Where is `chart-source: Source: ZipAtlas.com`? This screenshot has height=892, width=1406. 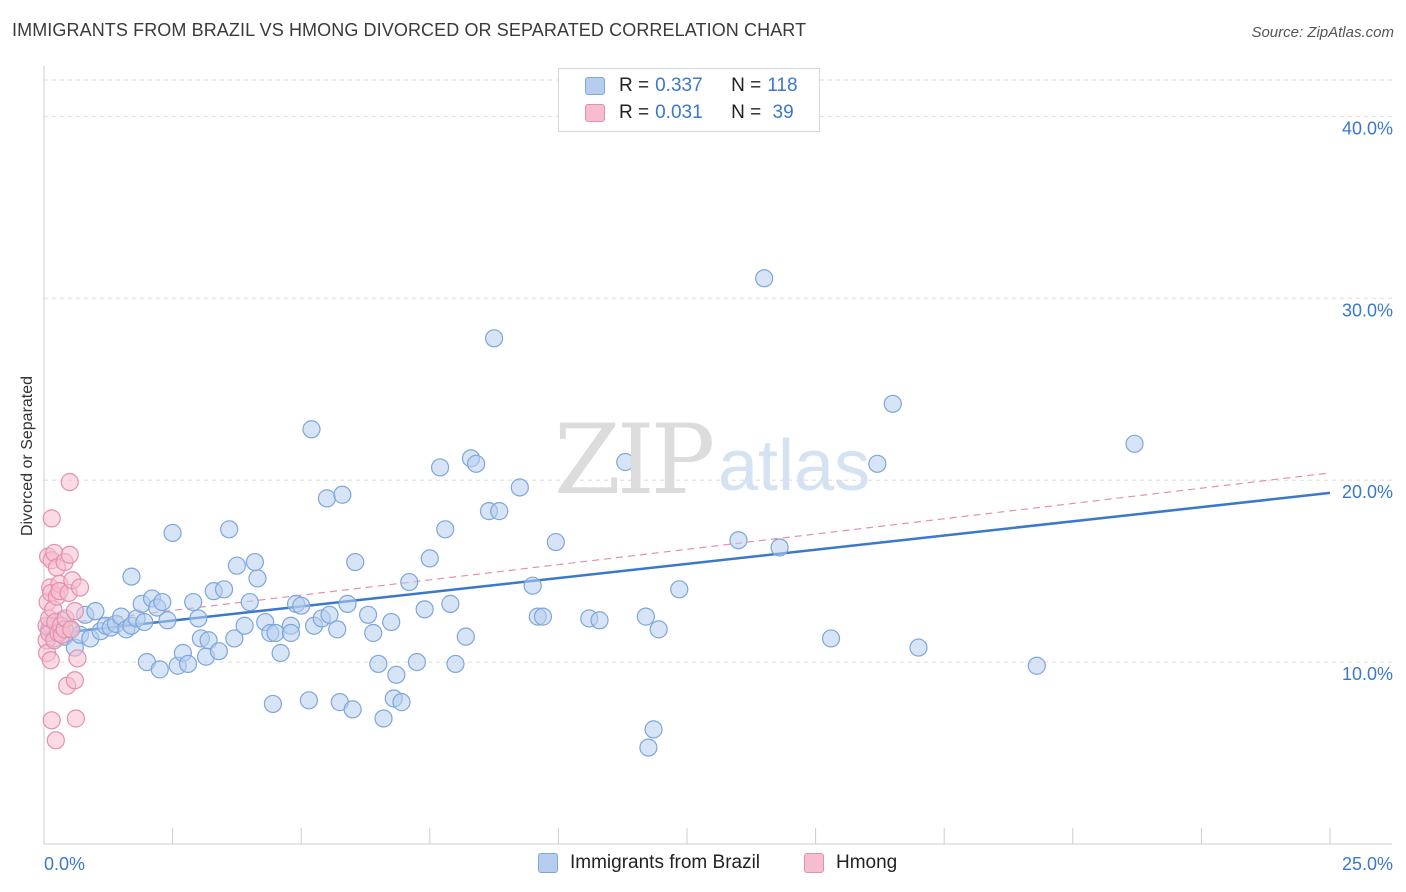
chart-source: Source: ZipAtlas.com is located at coordinates (1322, 32).